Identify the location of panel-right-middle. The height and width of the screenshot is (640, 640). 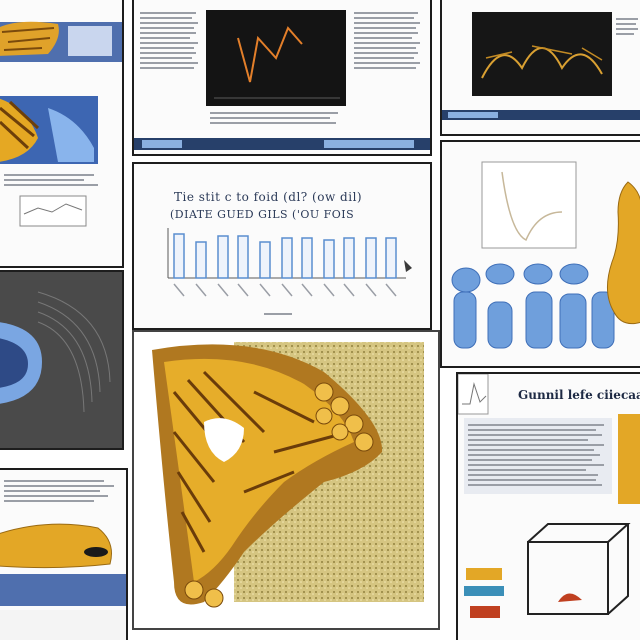
(540, 254).